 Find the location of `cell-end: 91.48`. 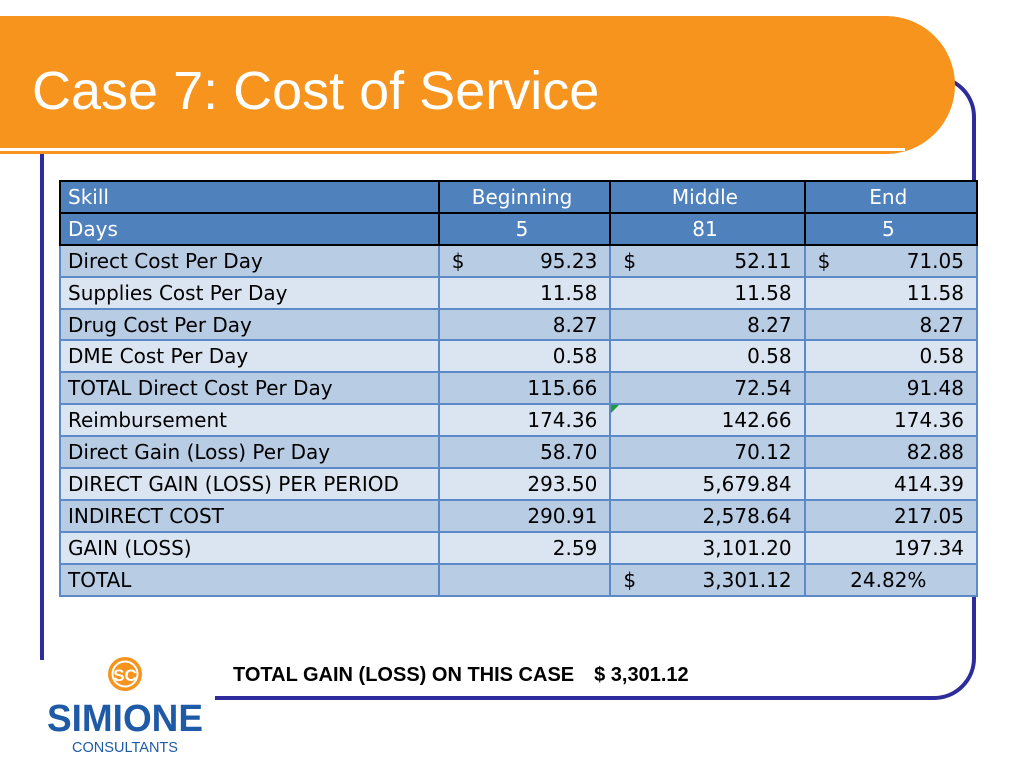

cell-end: 91.48 is located at coordinates (891, 388).